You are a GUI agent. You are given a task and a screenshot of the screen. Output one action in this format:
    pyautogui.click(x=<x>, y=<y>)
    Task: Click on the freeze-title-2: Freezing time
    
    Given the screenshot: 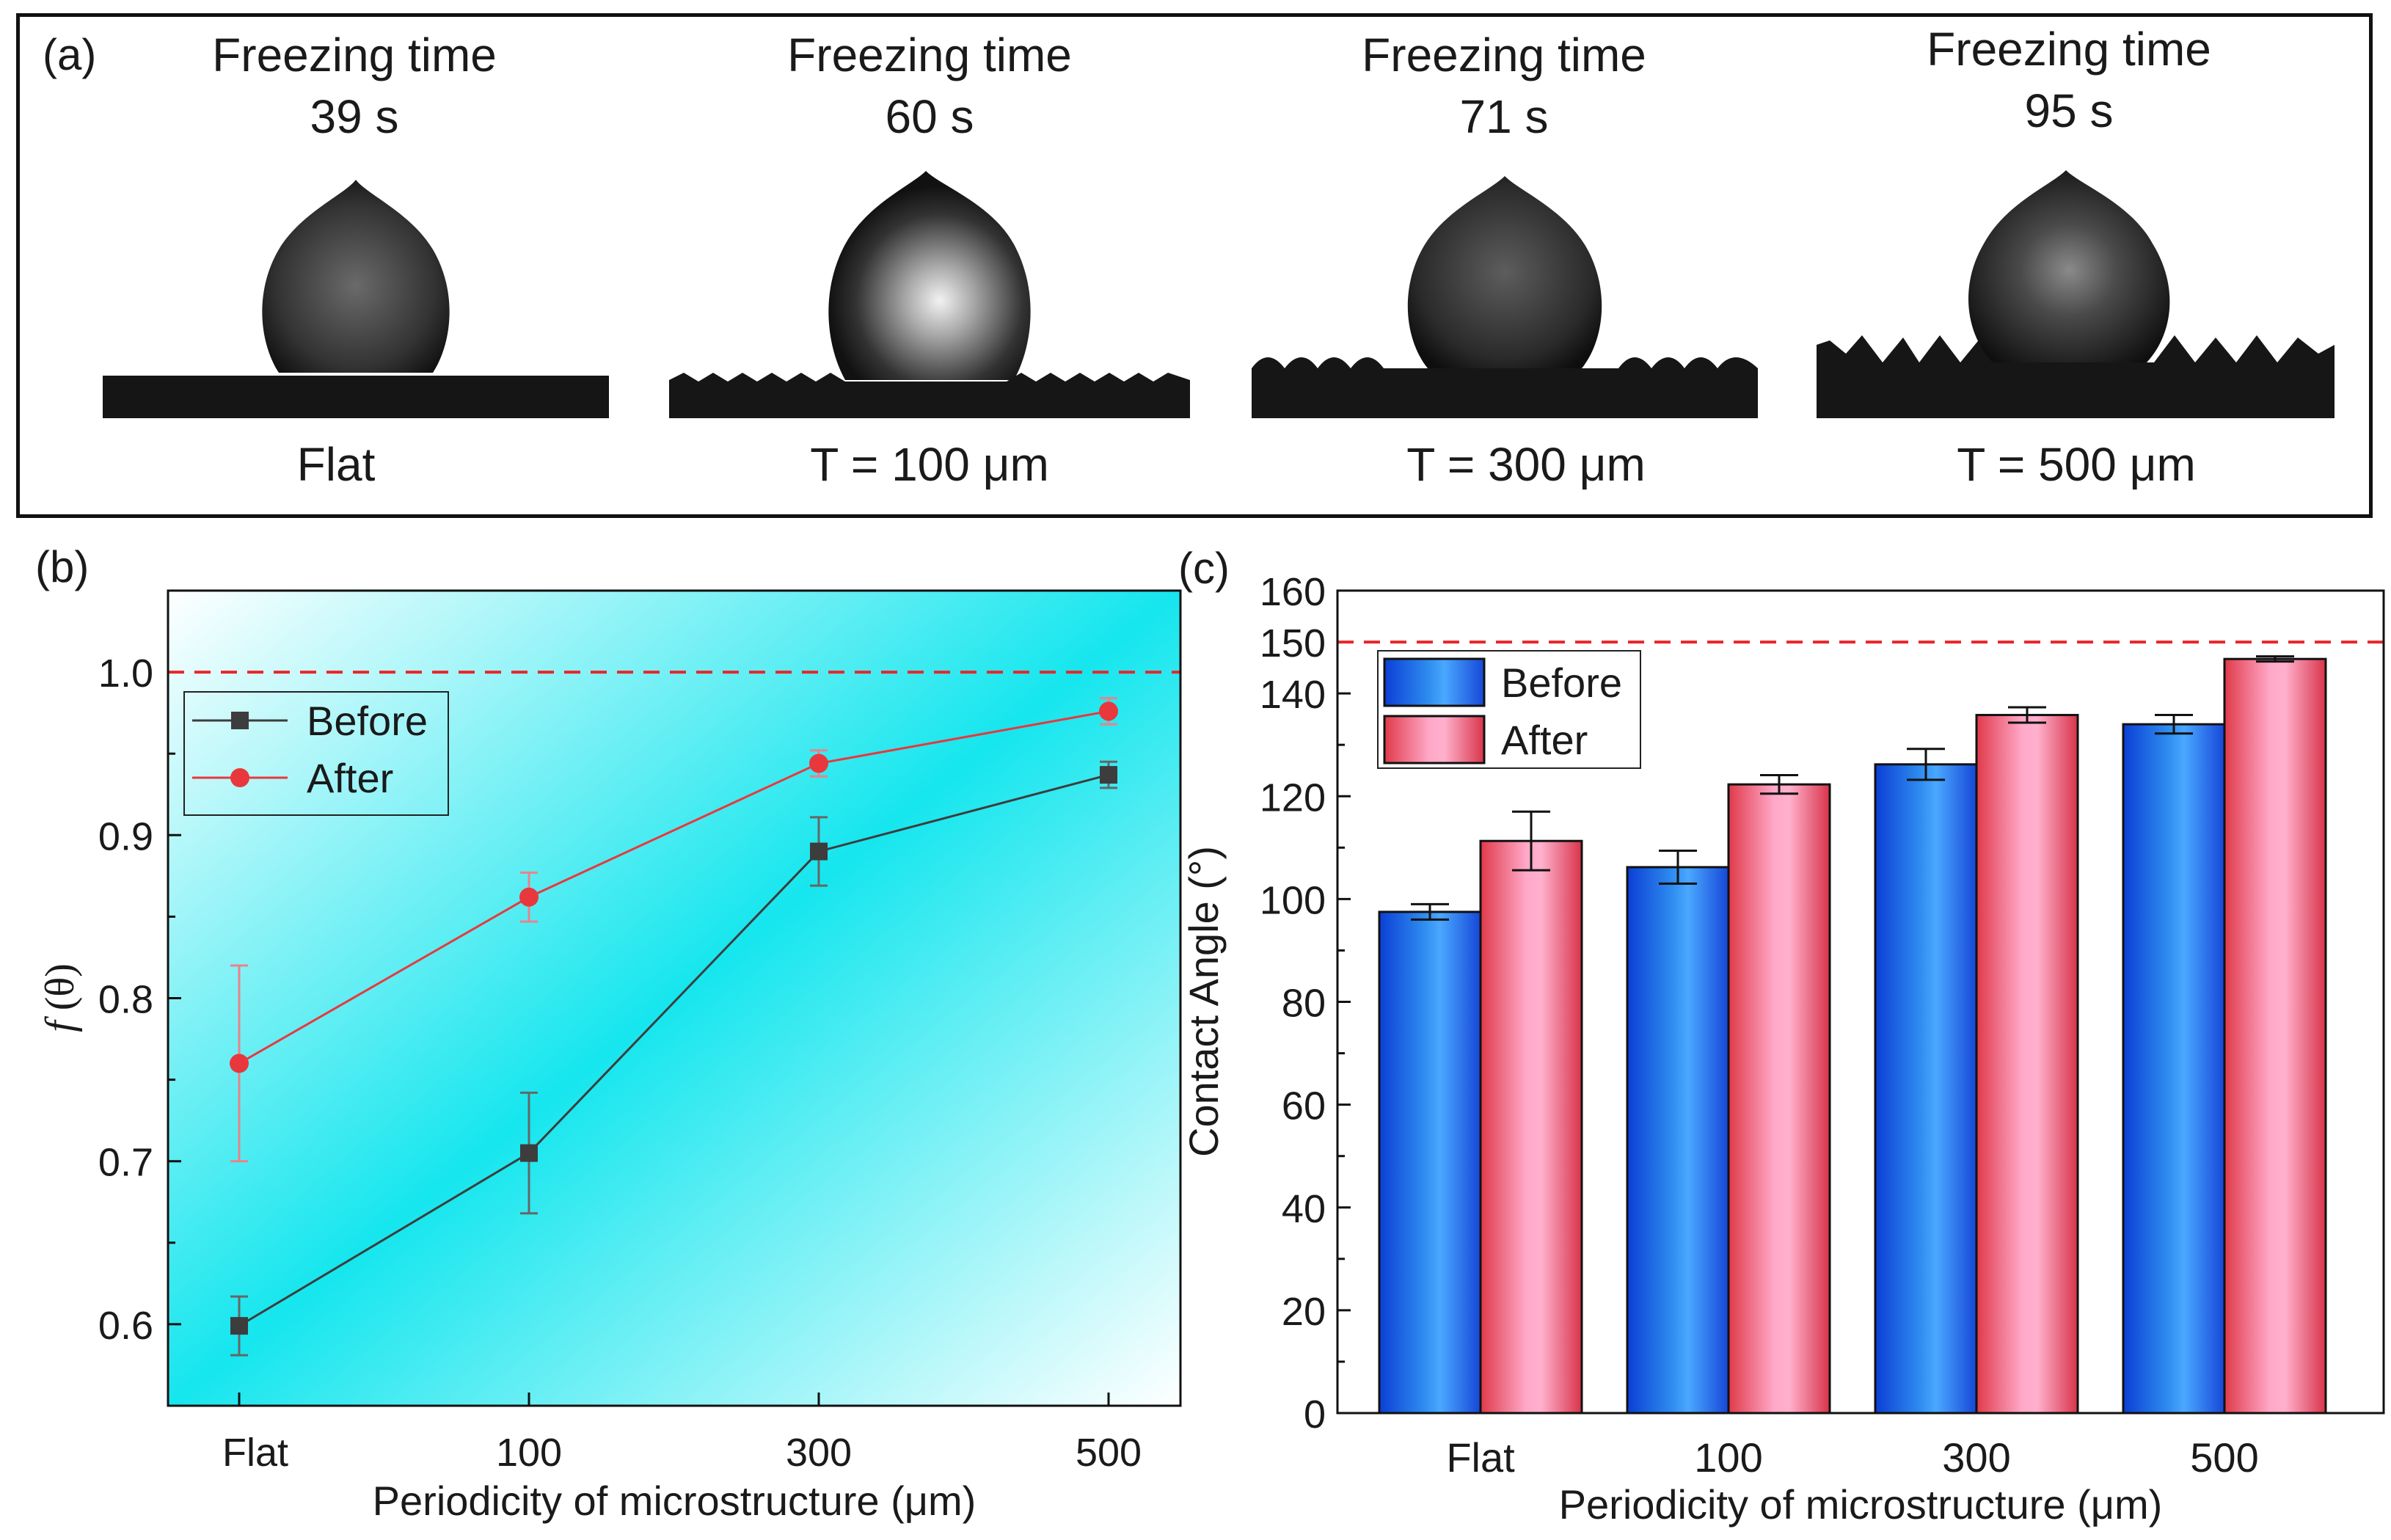 What is the action you would take?
    pyautogui.click(x=929, y=55)
    